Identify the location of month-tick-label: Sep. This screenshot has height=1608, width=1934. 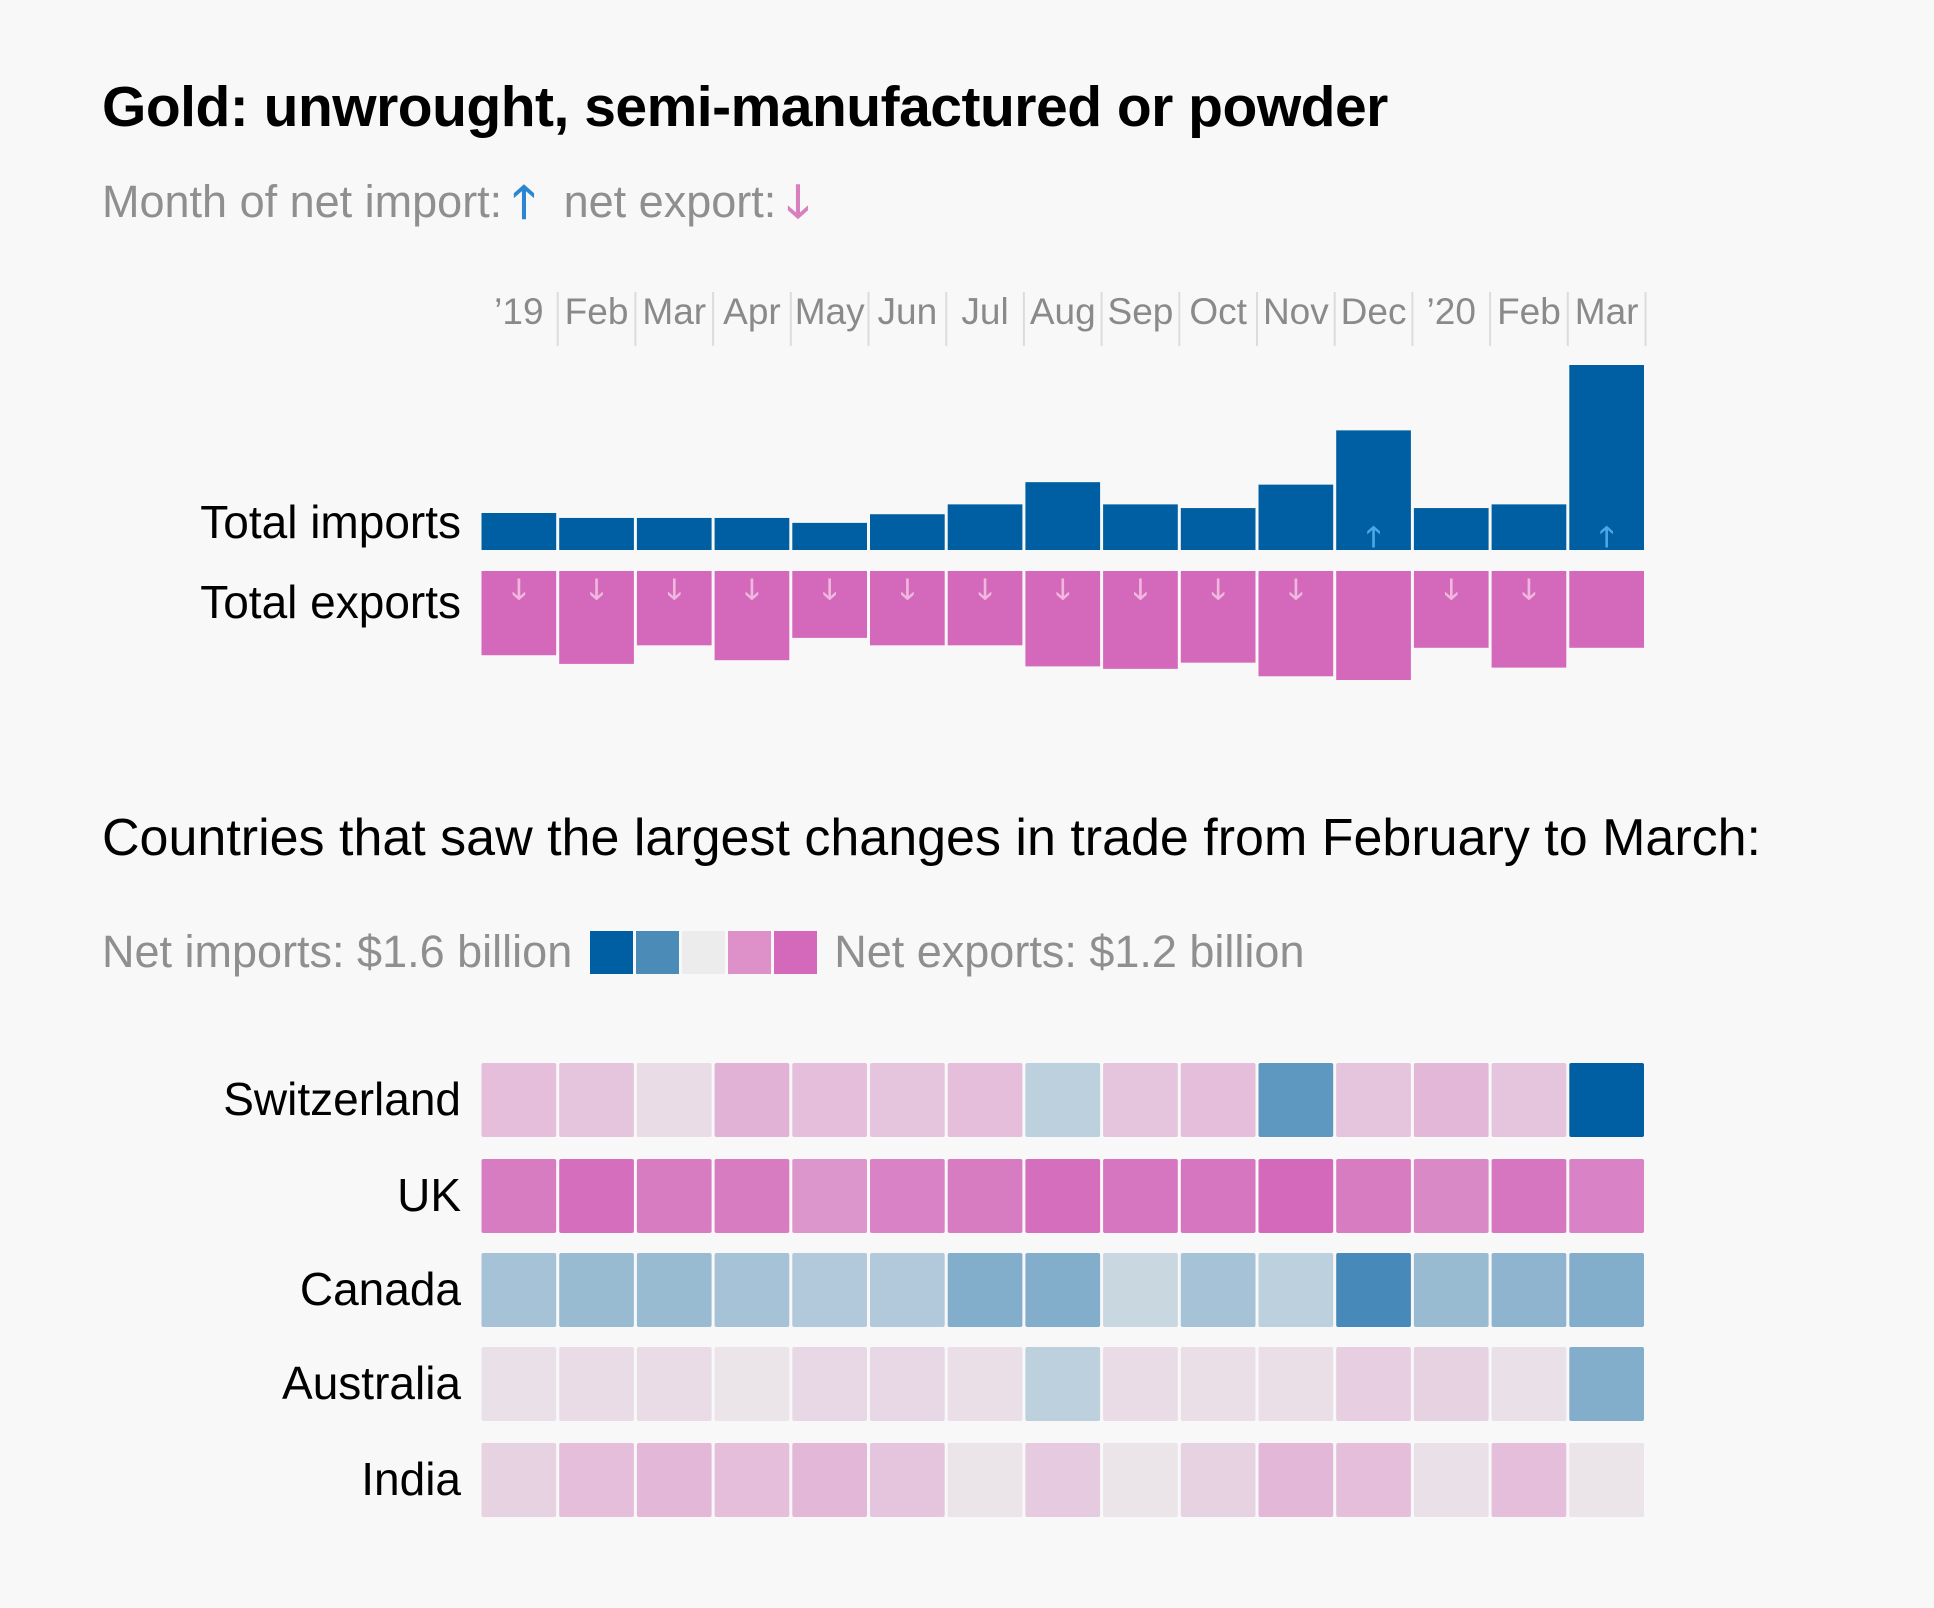
(1141, 311).